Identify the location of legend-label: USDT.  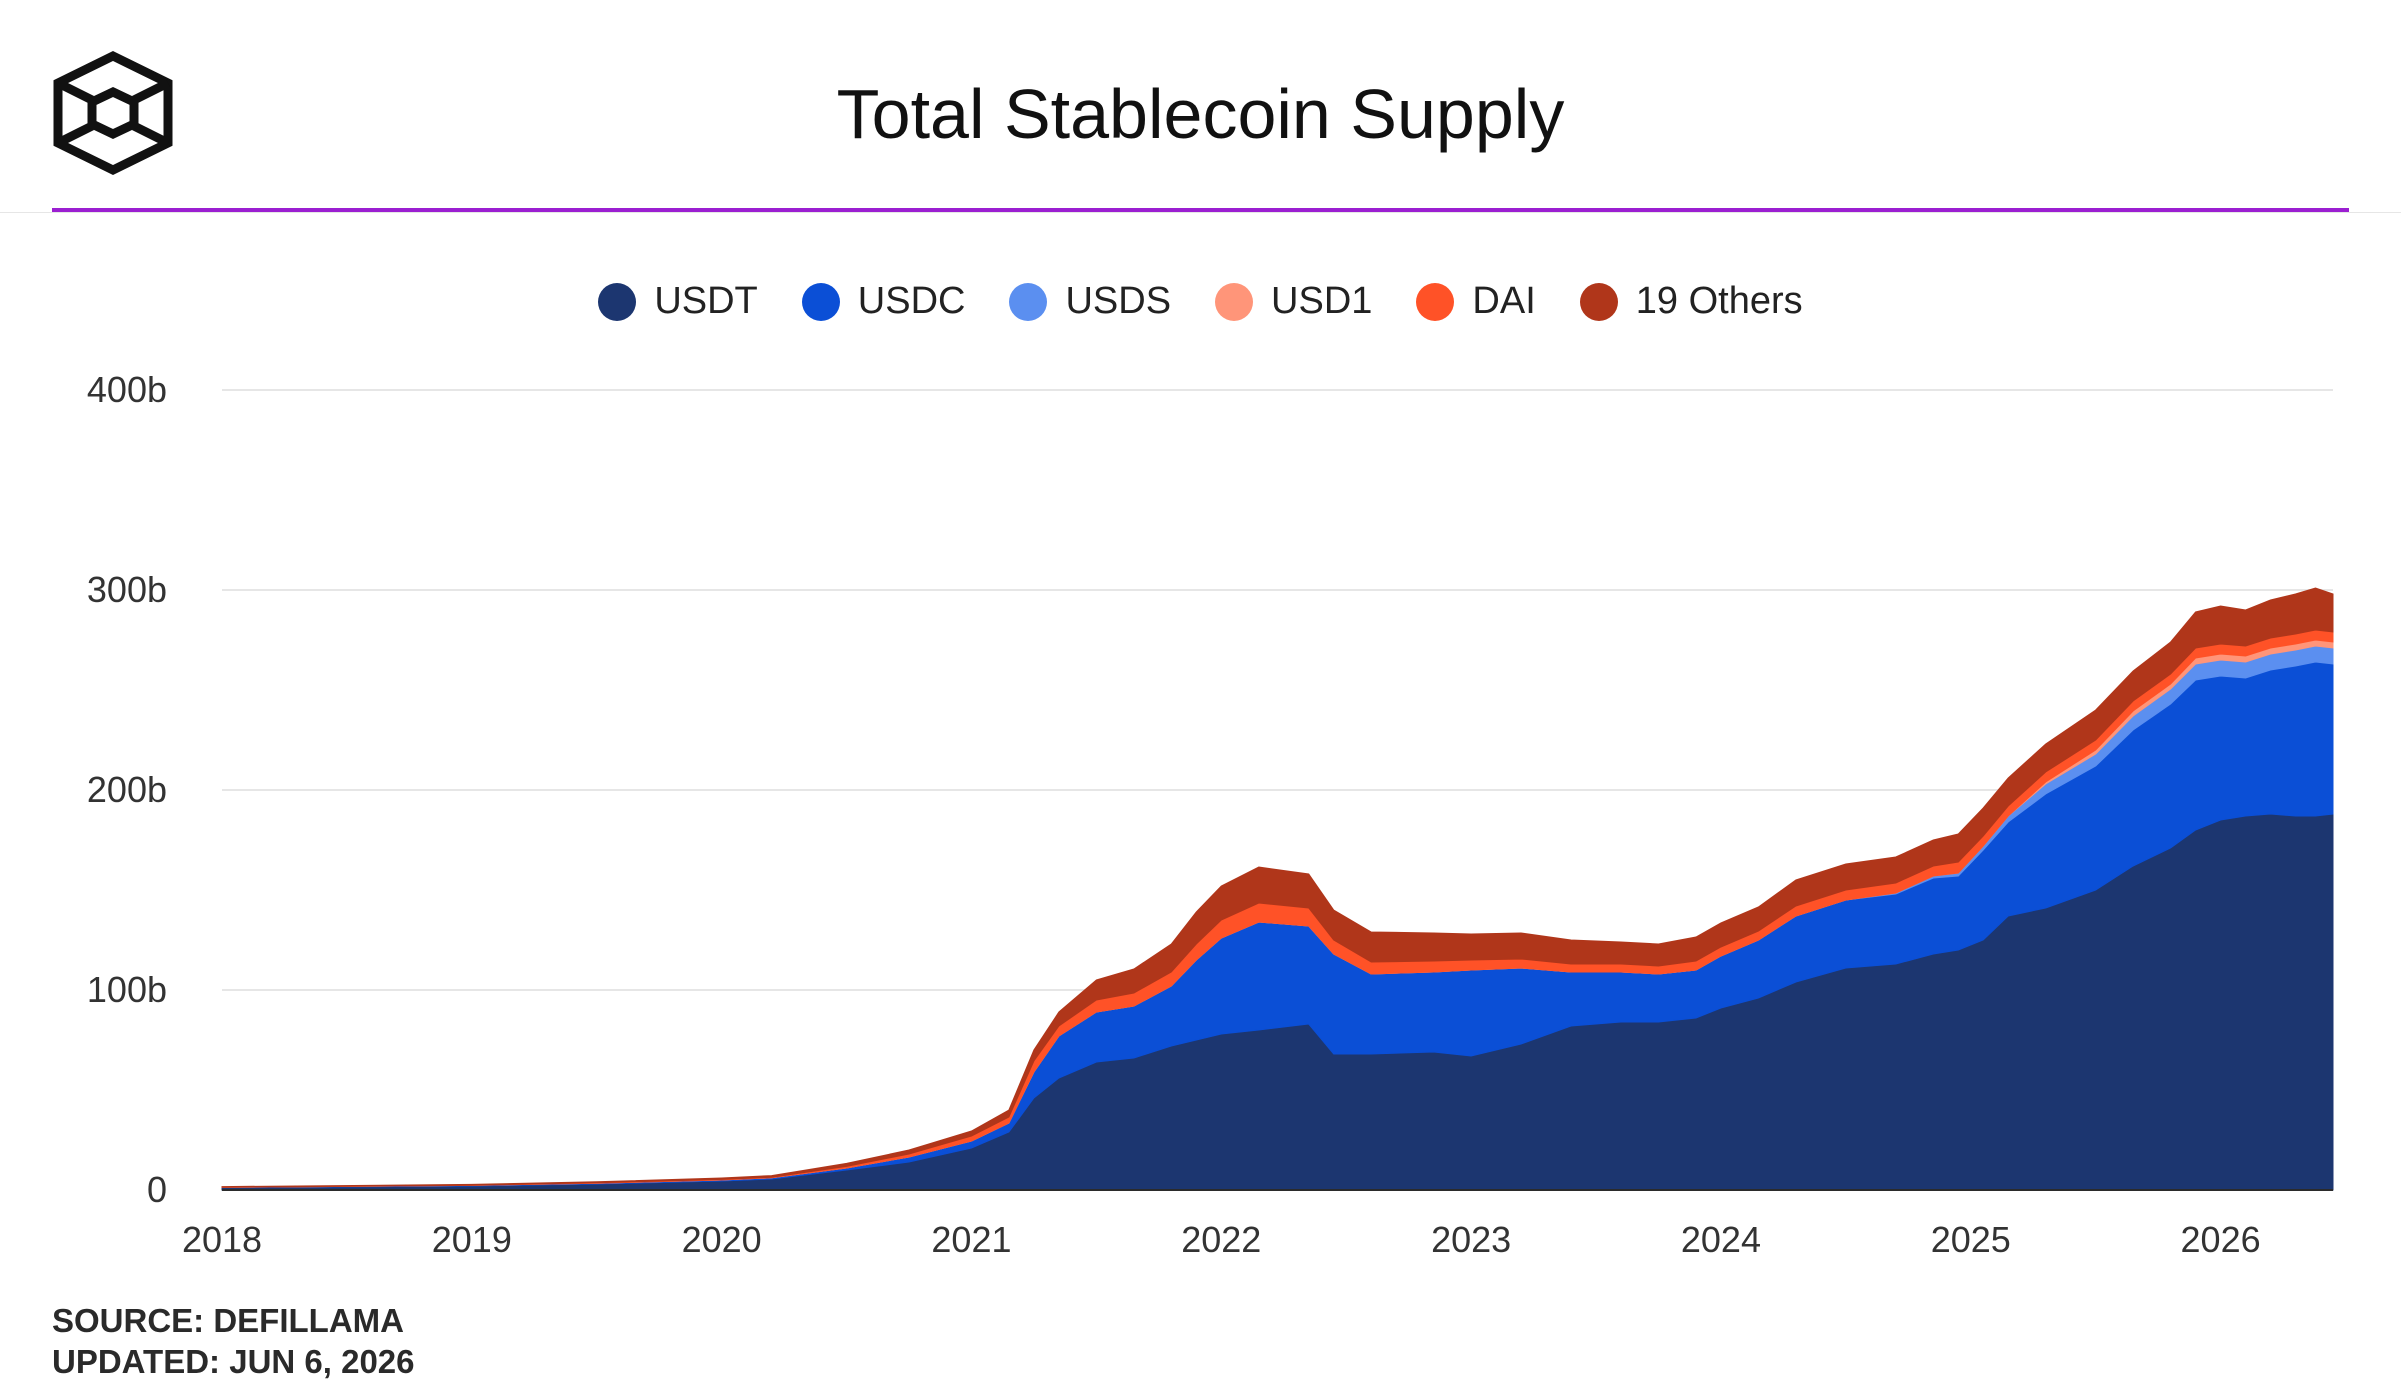
(706, 301).